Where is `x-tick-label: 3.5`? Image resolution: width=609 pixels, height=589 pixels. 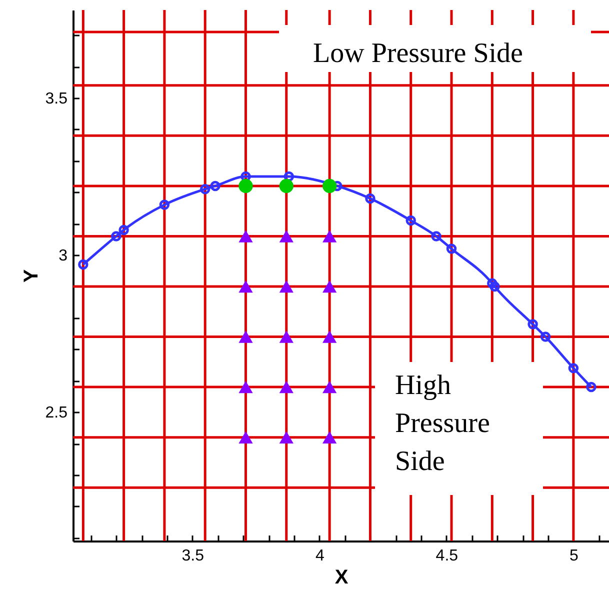 x-tick-label: 3.5 is located at coordinates (193, 556).